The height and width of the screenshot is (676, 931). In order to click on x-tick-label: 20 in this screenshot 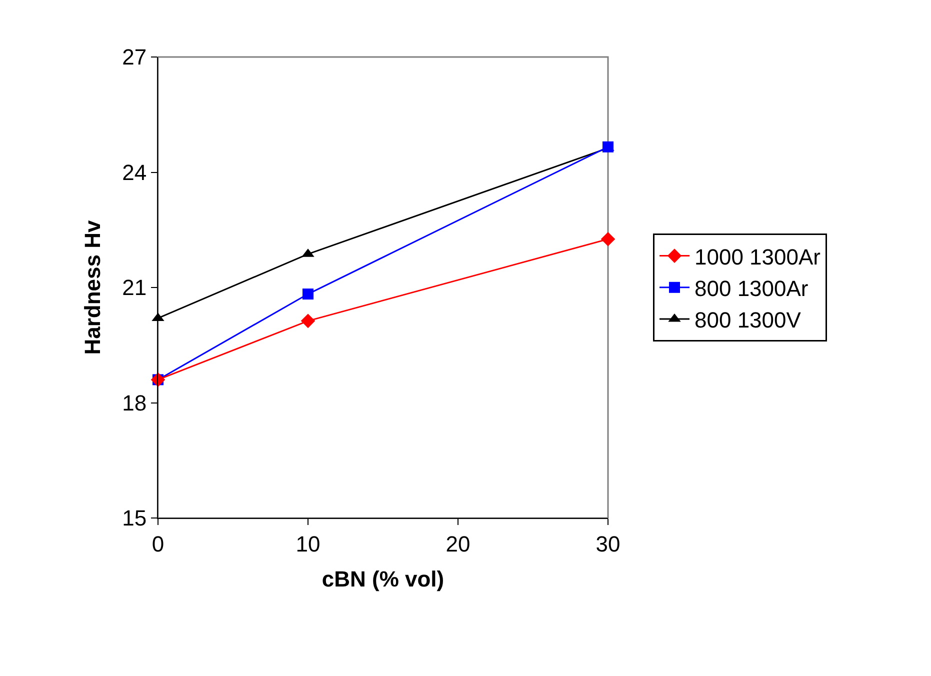, I will do `click(458, 543)`.